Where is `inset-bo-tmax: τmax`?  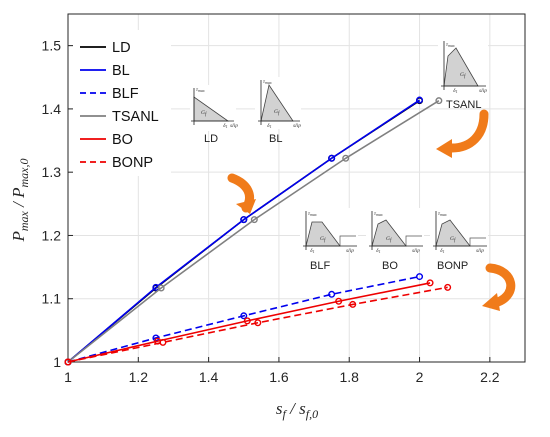 inset-bo-tmax: τmax is located at coordinates (378, 214).